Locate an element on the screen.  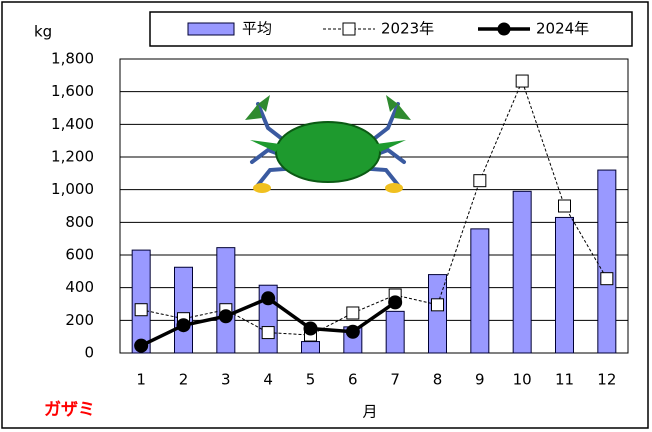
x-tick-label: 9 is located at coordinates (480, 380).